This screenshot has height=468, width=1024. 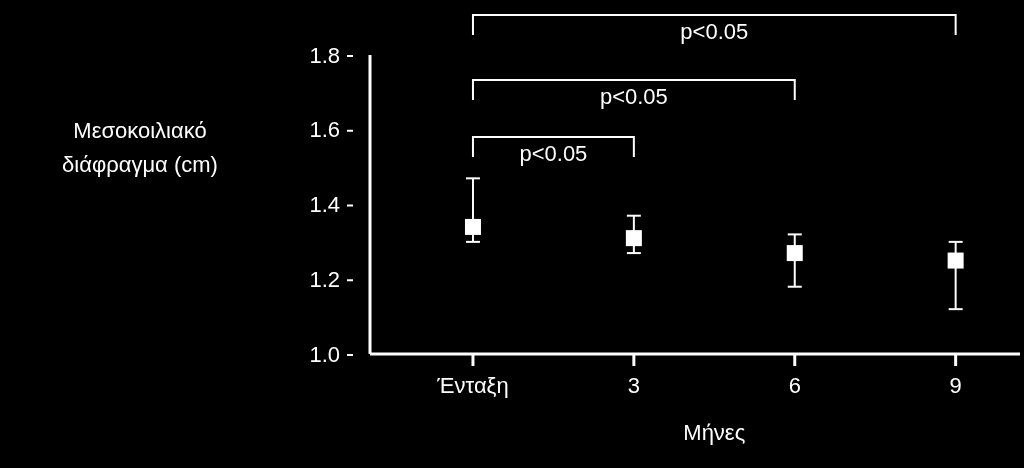 What do you see at coordinates (324, 279) in the screenshot?
I see `y-tick-label: 1.2` at bounding box center [324, 279].